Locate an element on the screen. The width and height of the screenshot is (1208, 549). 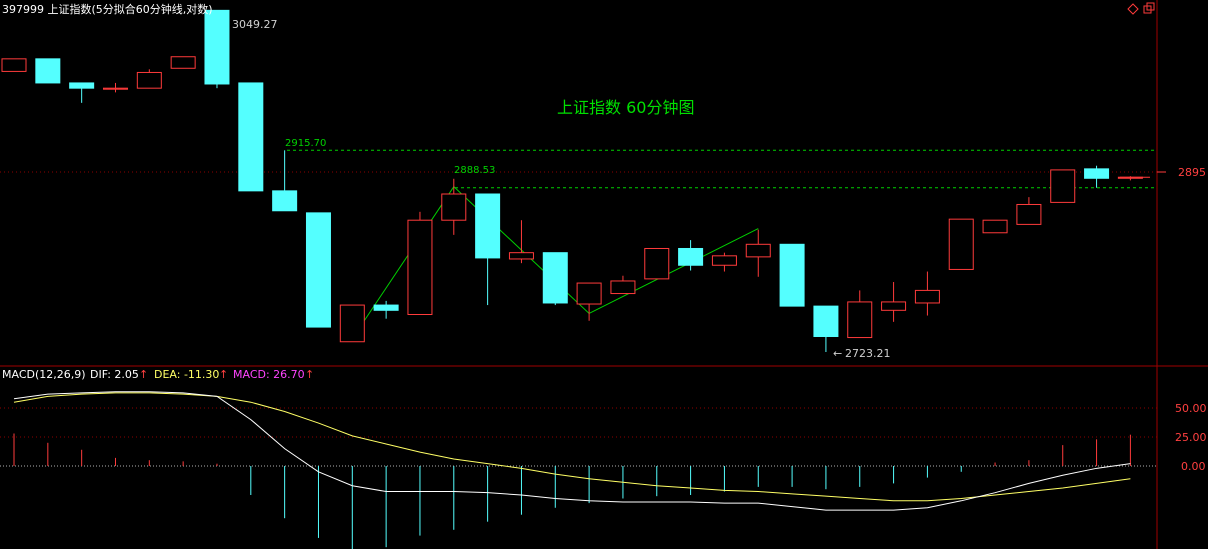
annotation-low: 2723.21 is located at coordinates (868, 353).